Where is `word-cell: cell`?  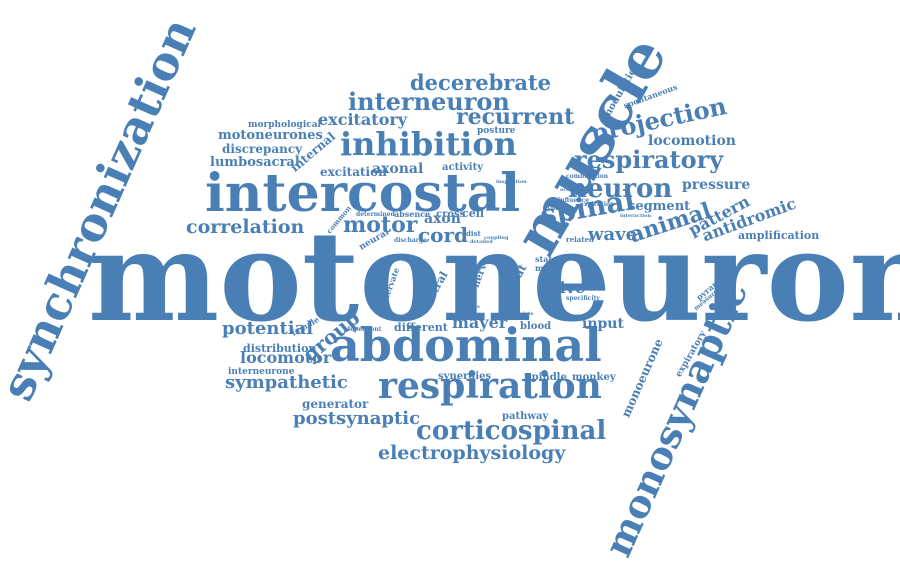
word-cell: cell is located at coordinates (473, 213).